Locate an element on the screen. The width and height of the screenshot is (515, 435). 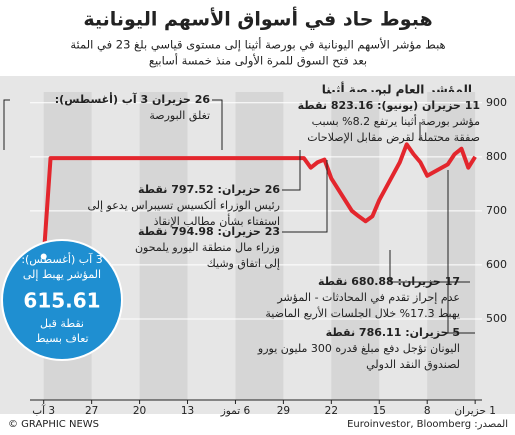
annotation: لصندوق النقد الدولي is located at coordinates (413, 364).